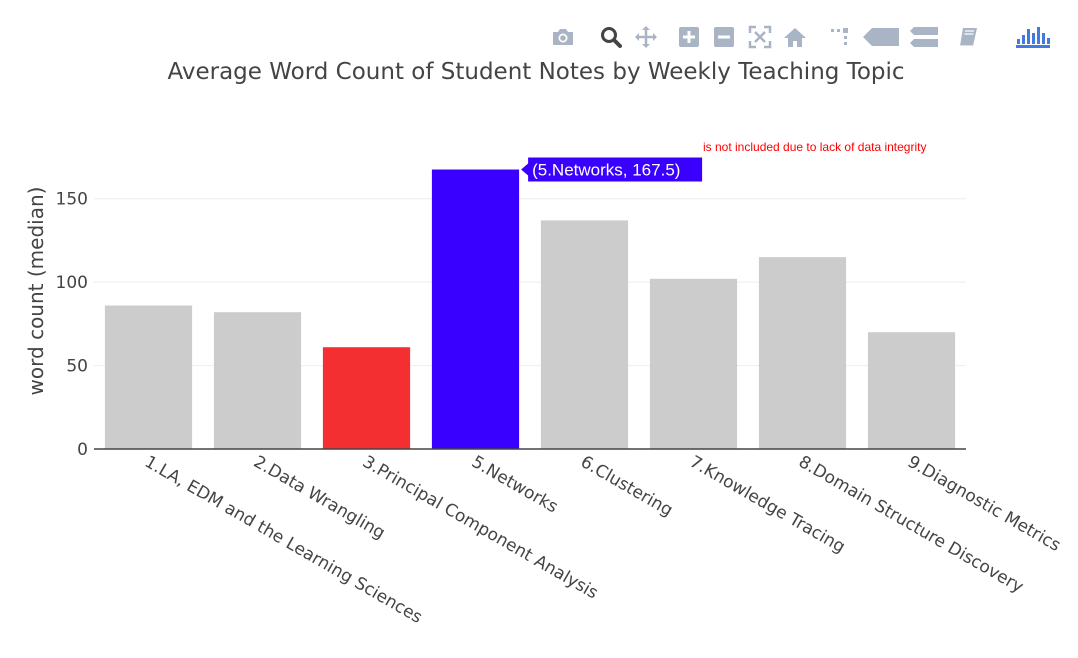 This screenshot has width=1078, height=658. I want to click on y-tick-label: 150, so click(72, 200).